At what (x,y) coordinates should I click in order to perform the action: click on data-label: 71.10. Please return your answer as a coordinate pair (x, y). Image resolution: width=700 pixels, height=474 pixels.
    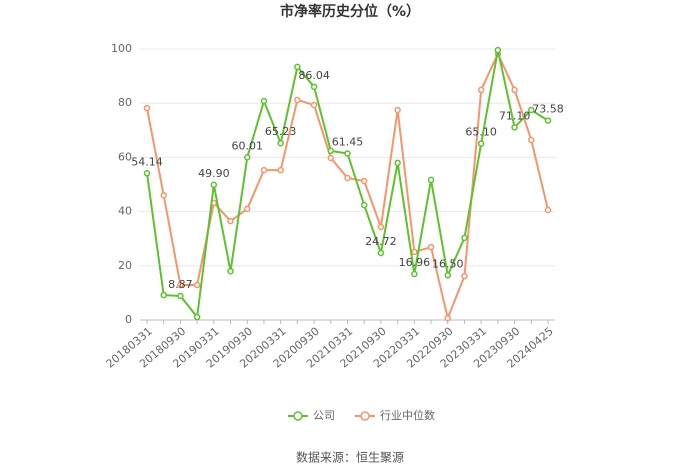
    Looking at the image, I should click on (515, 115).